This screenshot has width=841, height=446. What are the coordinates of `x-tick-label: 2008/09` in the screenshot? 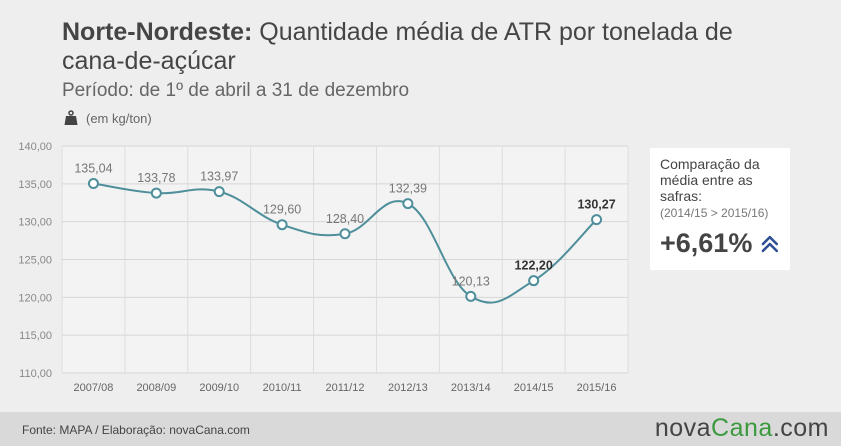 It's located at (156, 388).